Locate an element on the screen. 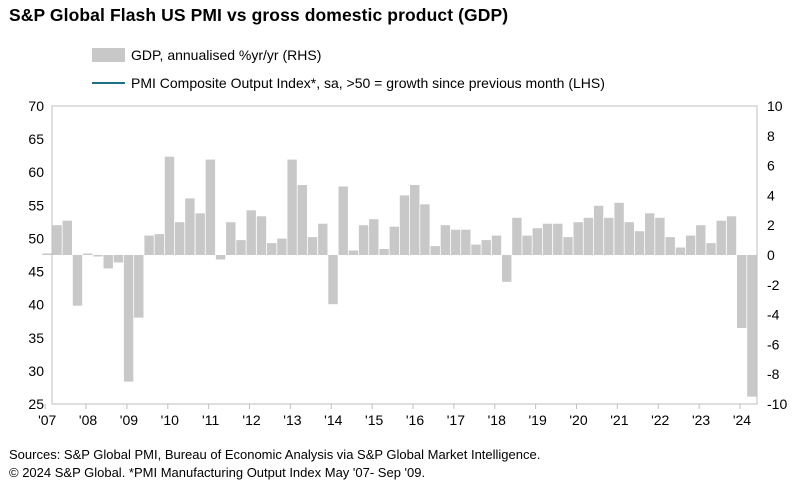 The width and height of the screenshot is (805, 485). left-tick-label: 45 is located at coordinates (36, 272).